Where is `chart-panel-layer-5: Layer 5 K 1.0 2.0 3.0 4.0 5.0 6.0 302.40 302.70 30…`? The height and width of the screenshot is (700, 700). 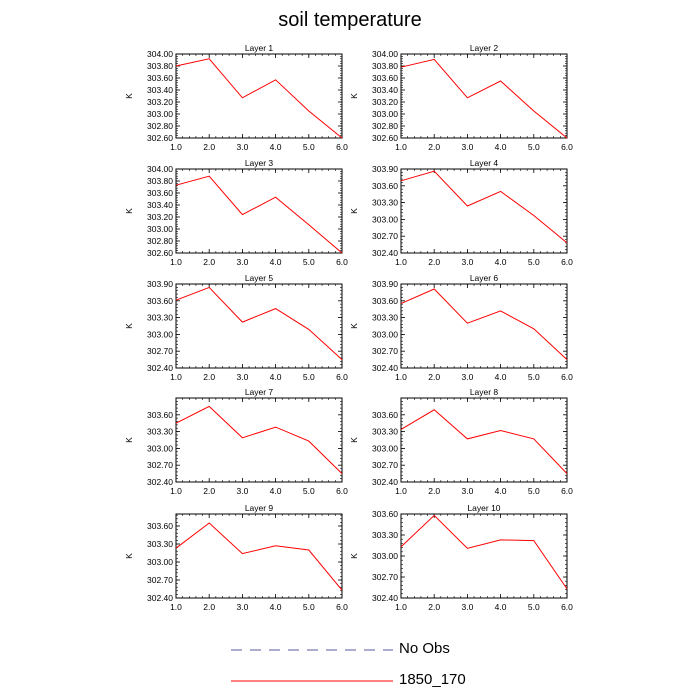 chart-panel-layer-5: Layer 5 K 1.0 2.0 3.0 4.0 5.0 6.0 302.40 302.70 30… is located at coordinates (236, 327).